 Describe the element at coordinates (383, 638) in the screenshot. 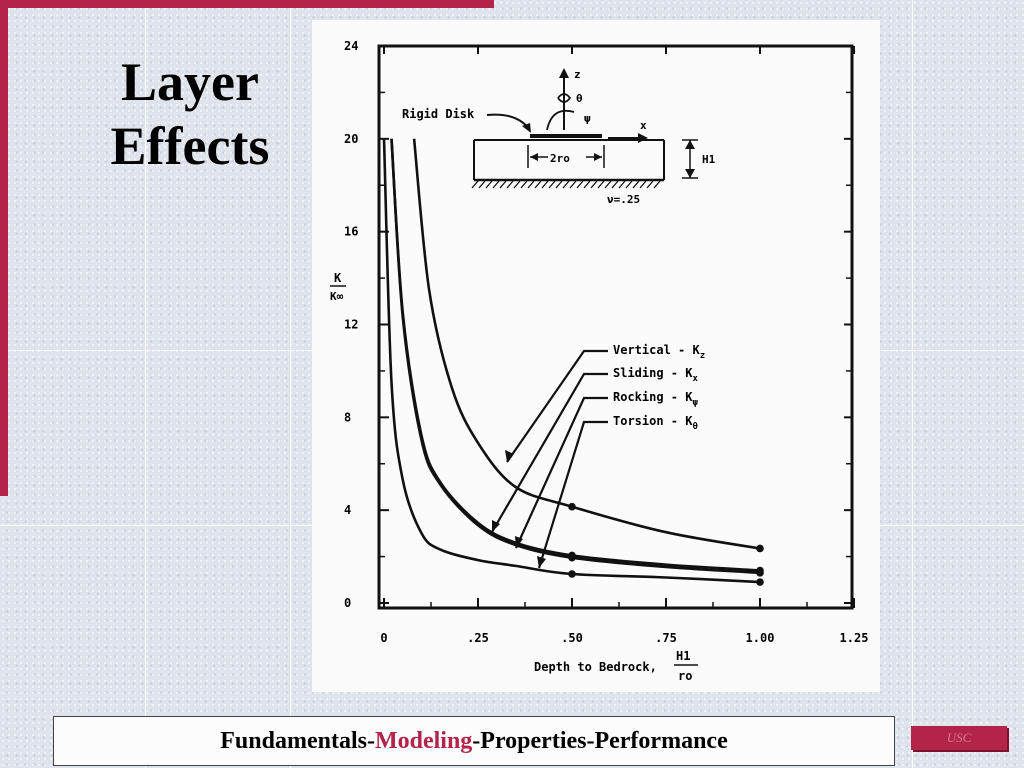

I see `x-tick-label: 0` at that location.